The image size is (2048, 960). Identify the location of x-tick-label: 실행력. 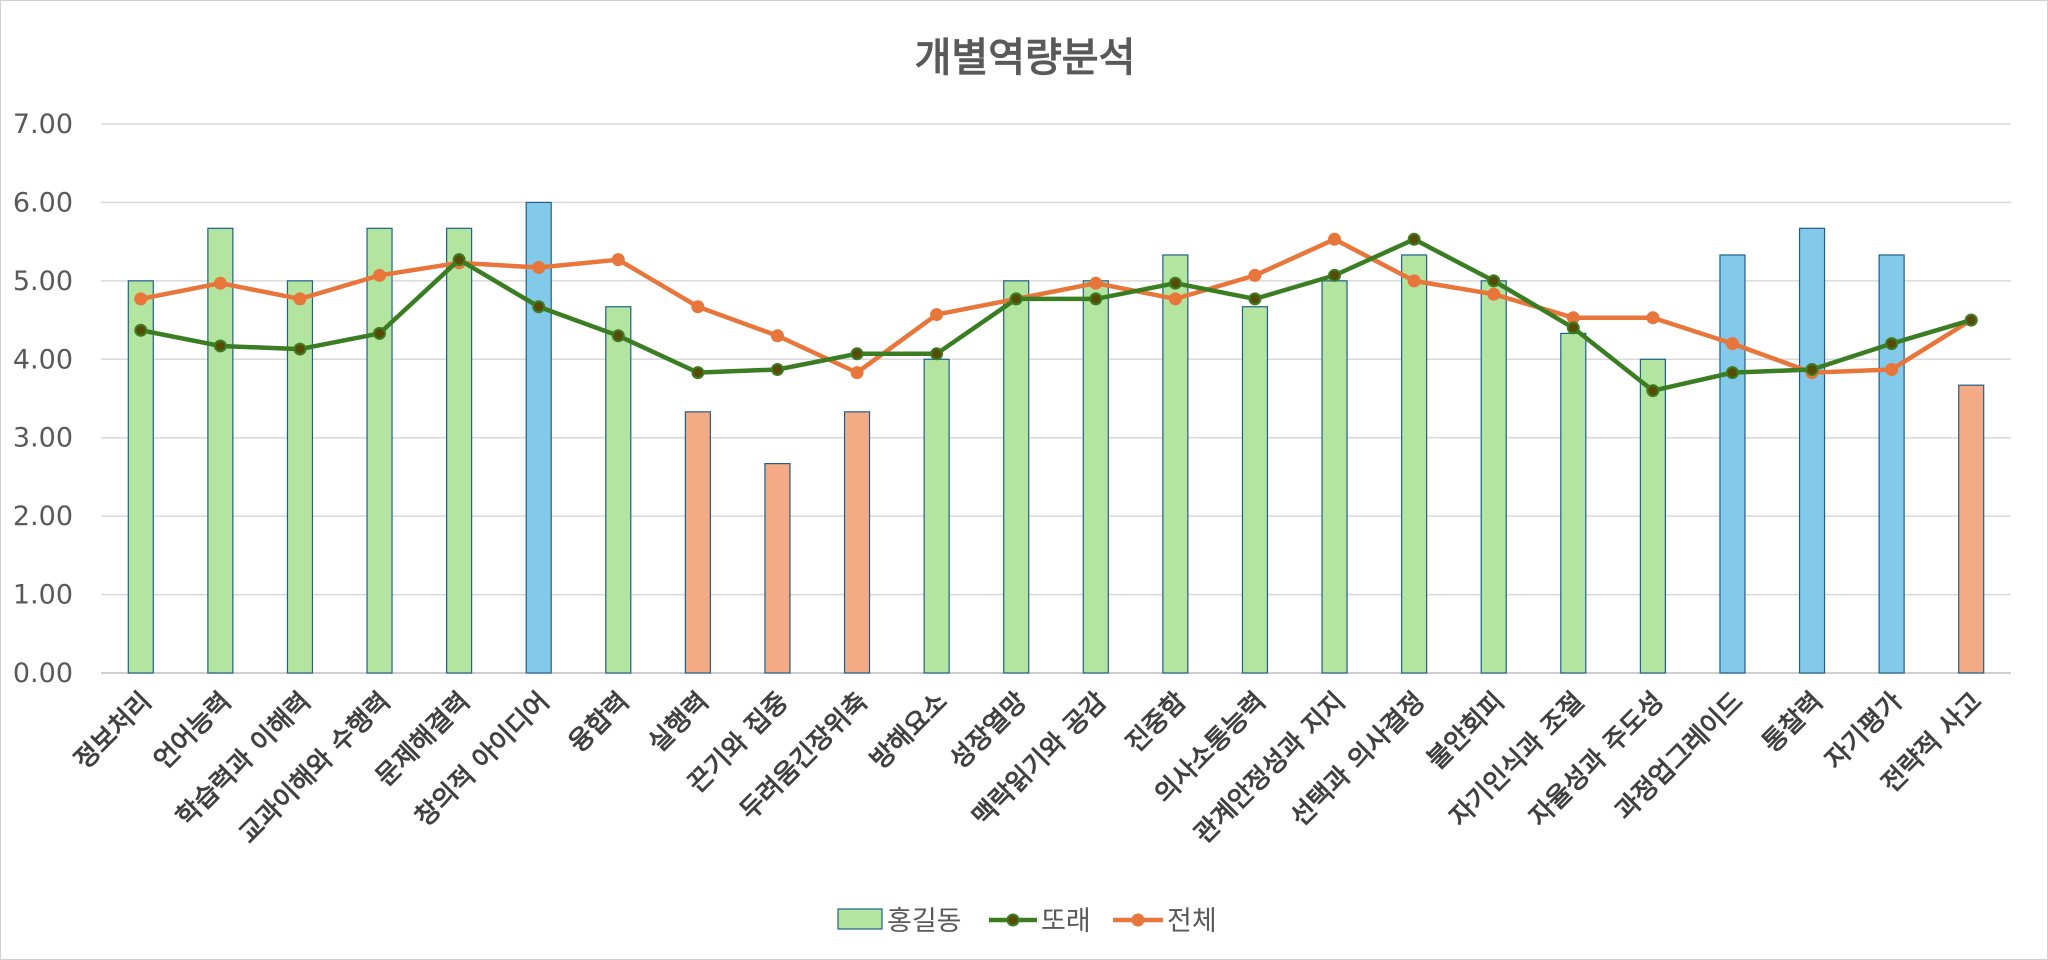
(679, 723).